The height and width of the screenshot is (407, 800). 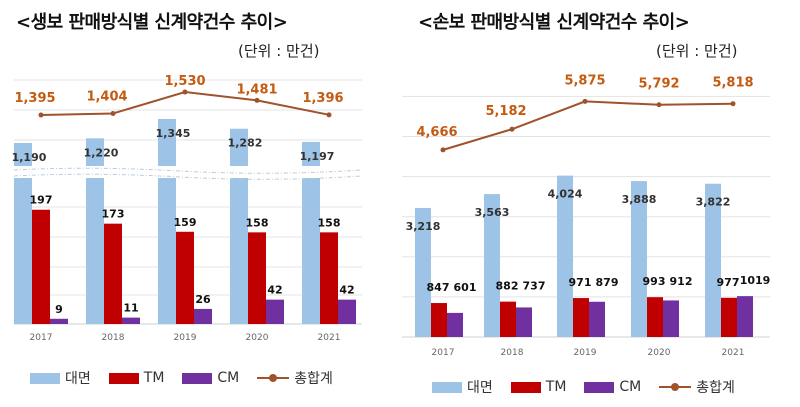 I want to click on label-tm: 882, so click(x=507, y=286).